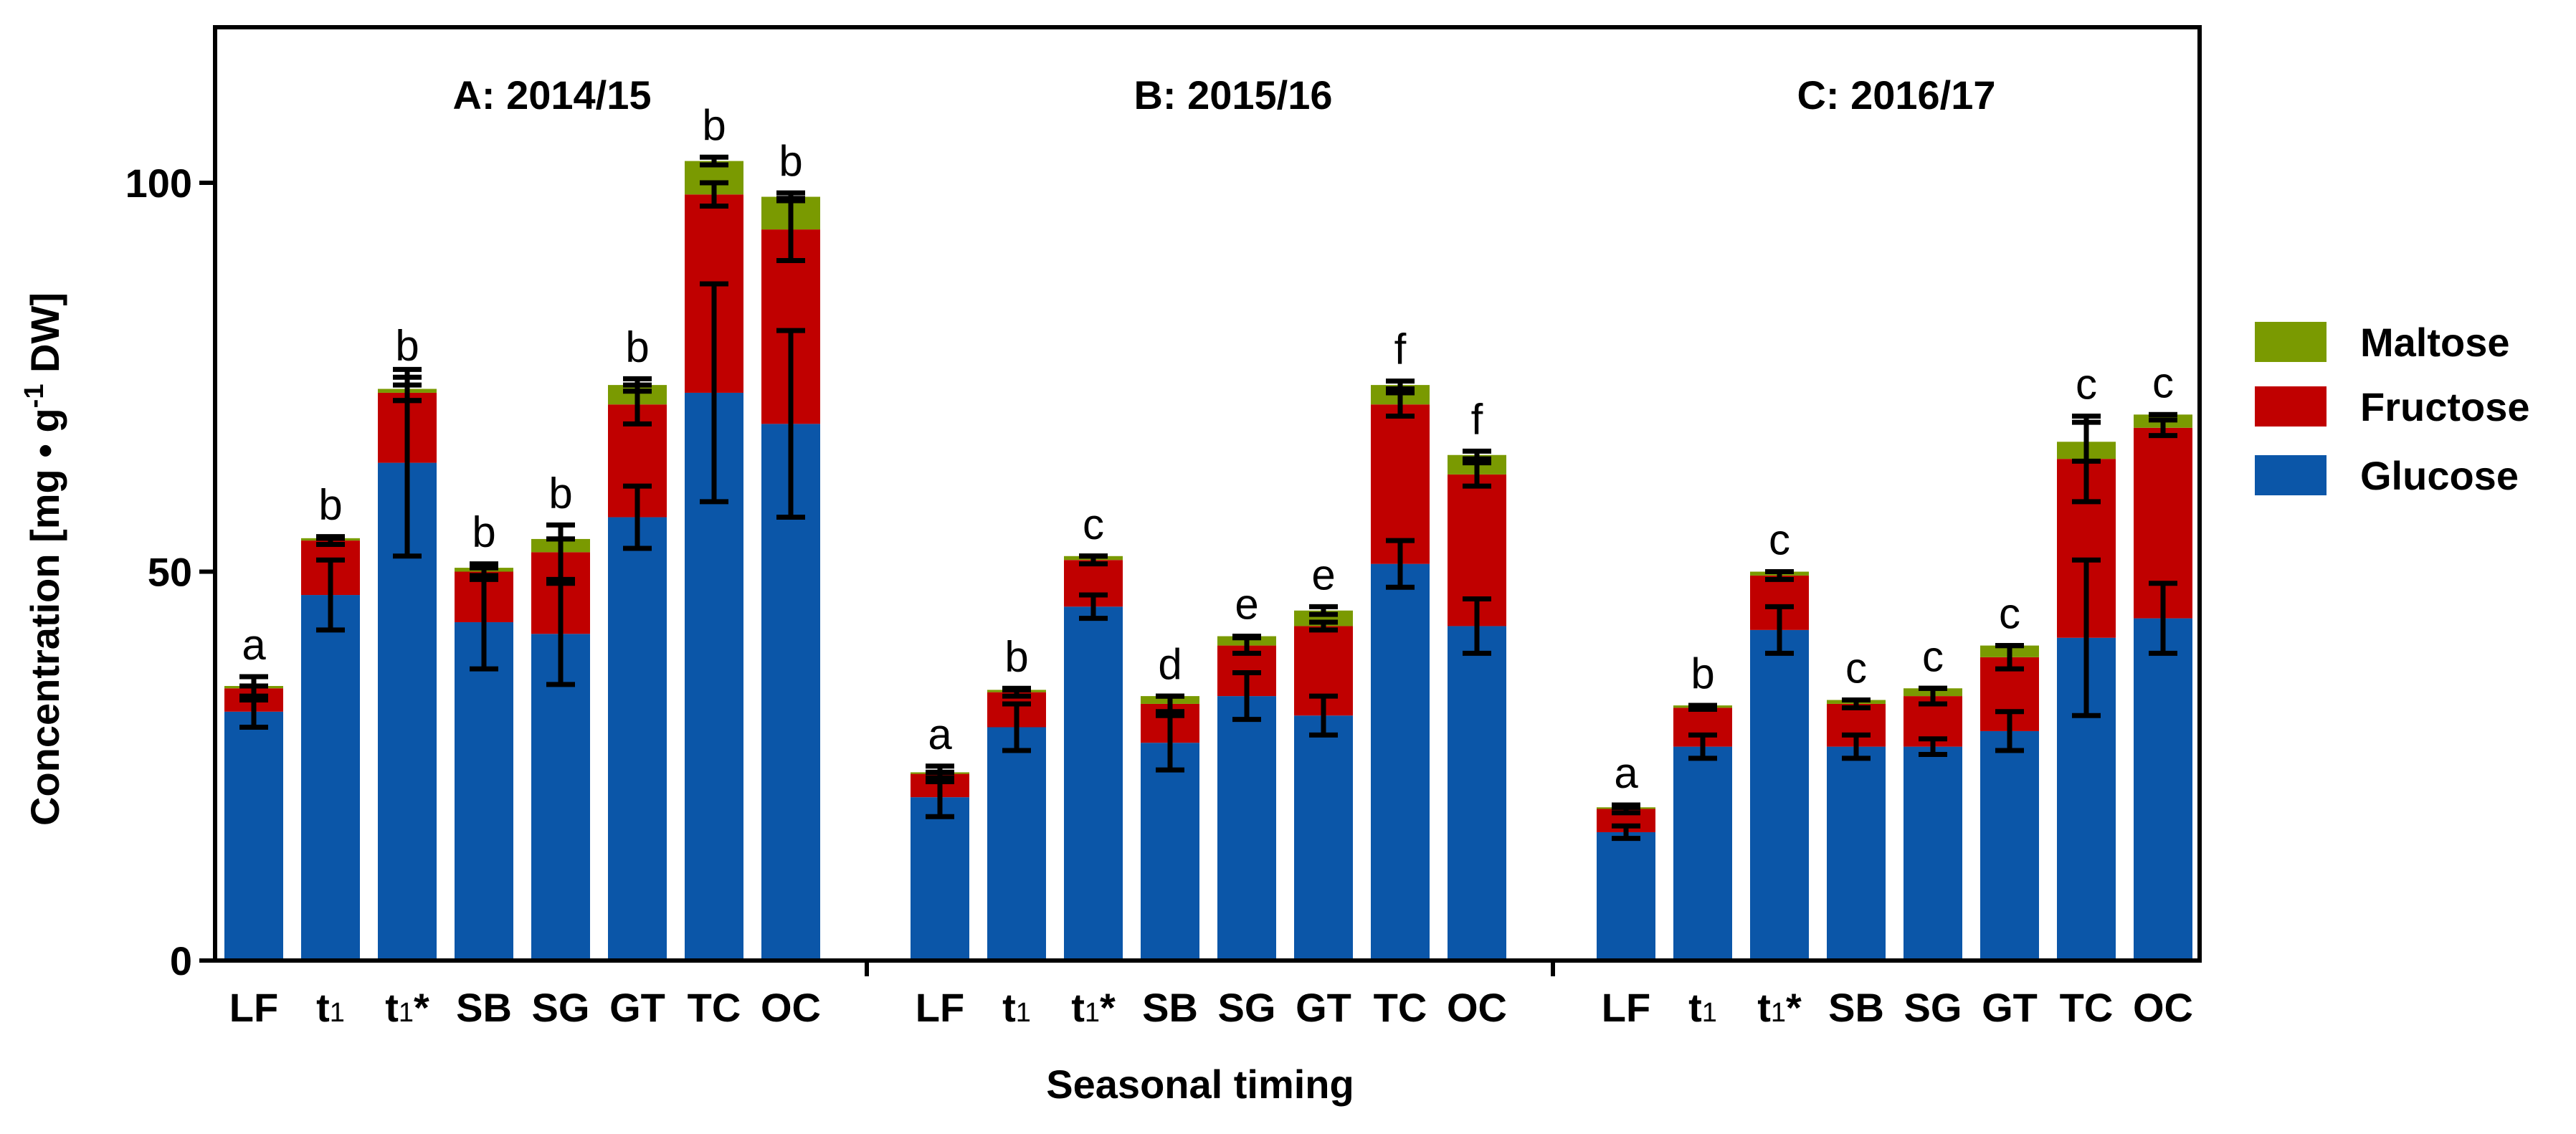 This screenshot has height=1134, width=2576. I want to click on x-tick-label-3-TC: TC, so click(2087, 1007).